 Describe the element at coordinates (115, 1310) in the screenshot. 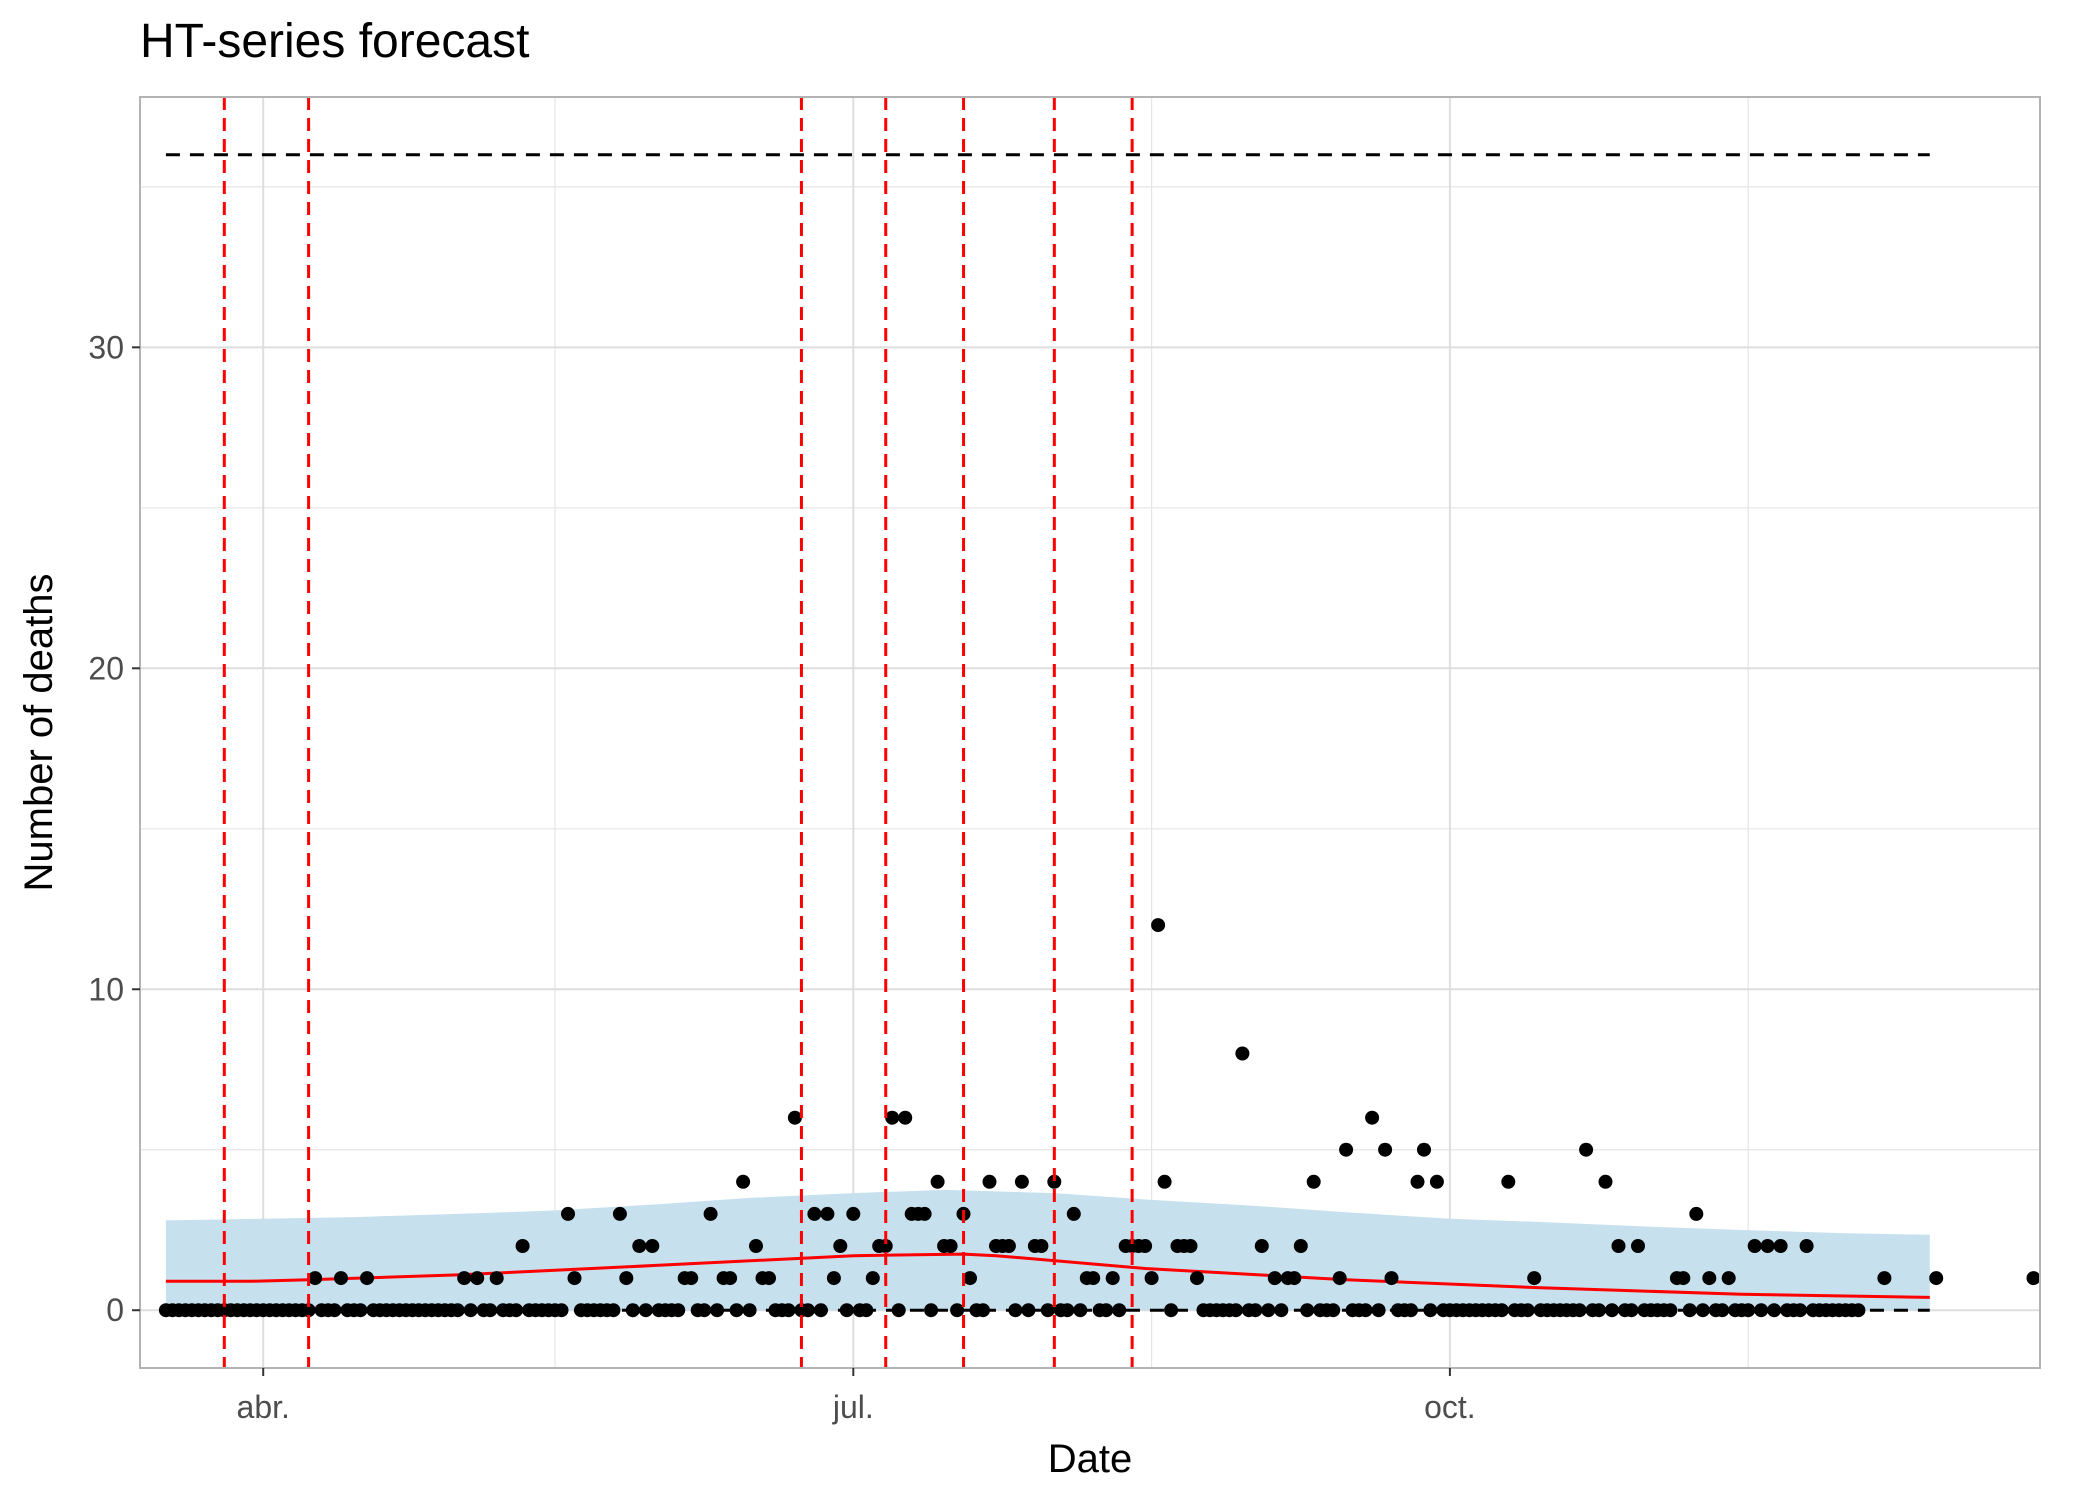

I see `y-tick-label: 0` at that location.